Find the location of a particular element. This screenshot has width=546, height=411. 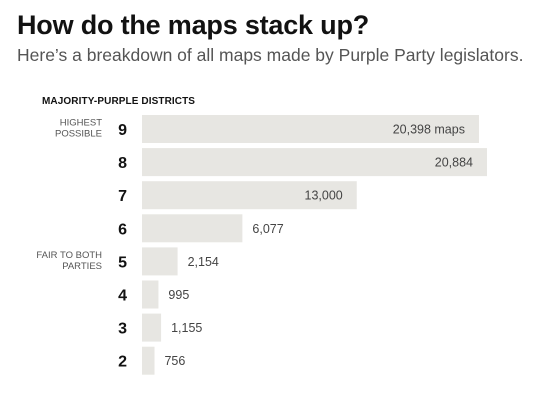

category-label-3: 3 is located at coordinates (122, 329).